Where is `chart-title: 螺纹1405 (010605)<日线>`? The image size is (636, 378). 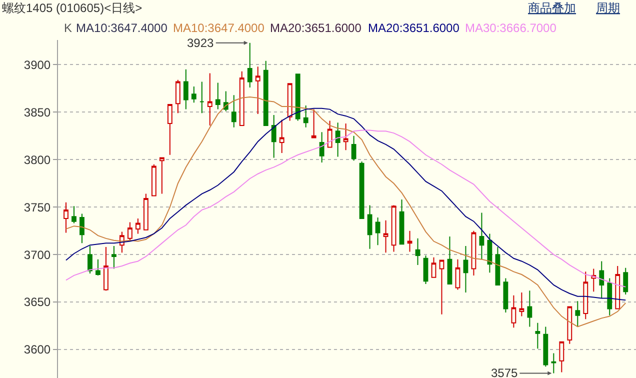 chart-title: 螺纹1405 (010605)<日线> is located at coordinates (72, 8).